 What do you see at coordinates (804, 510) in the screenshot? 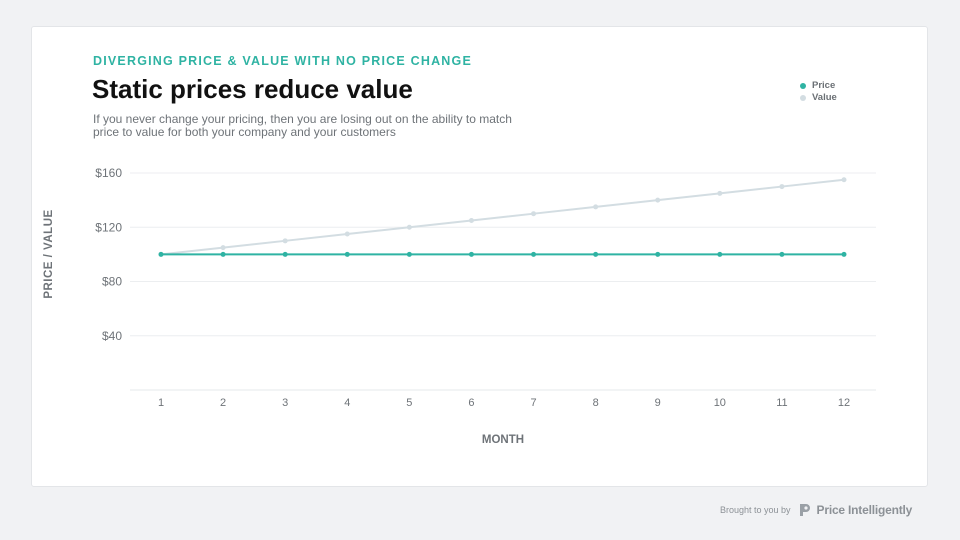
I see `price-intelligently-logo-icon` at bounding box center [804, 510].